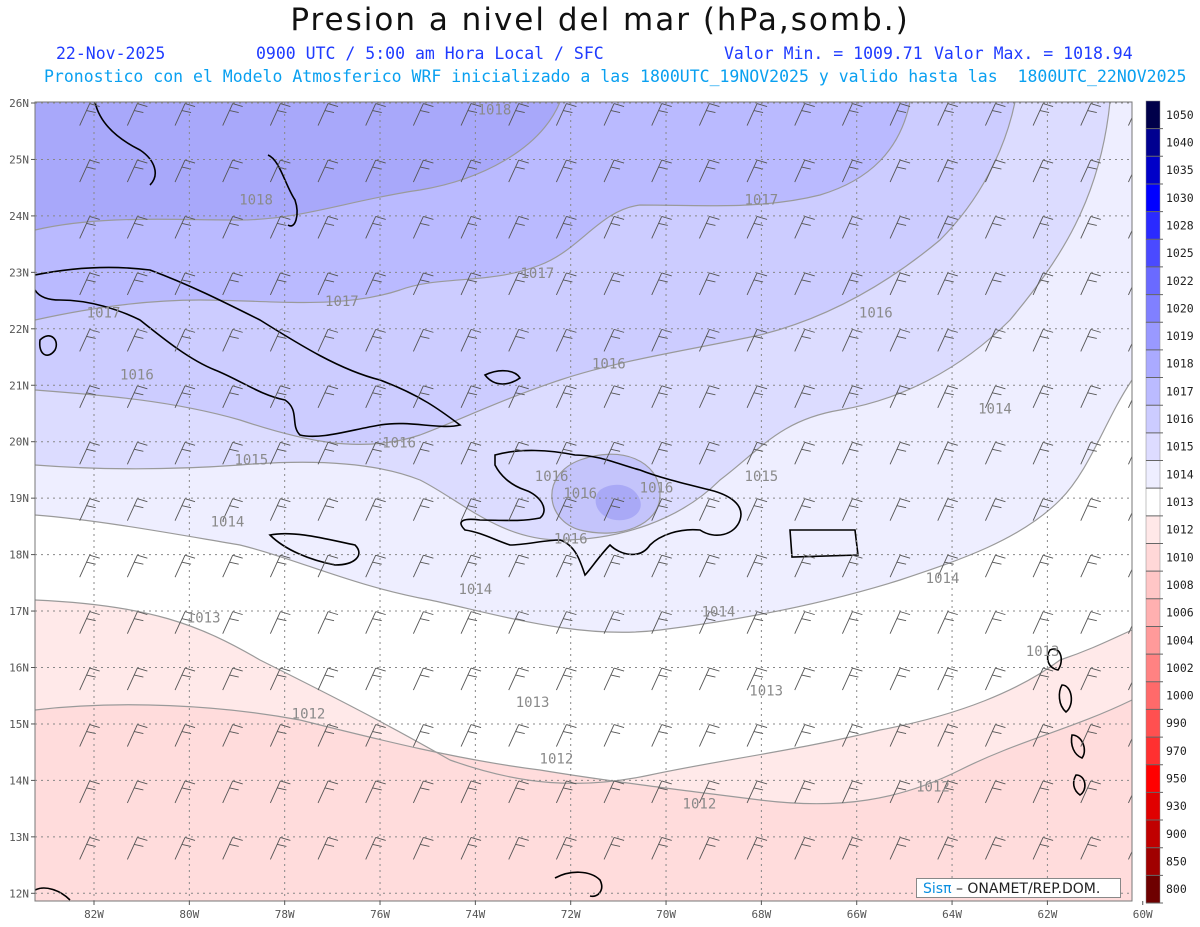 This screenshot has height=927, width=1200. Describe the element at coordinates (1180, 502) in the screenshot. I see `colorbar-label: 1013` at that location.